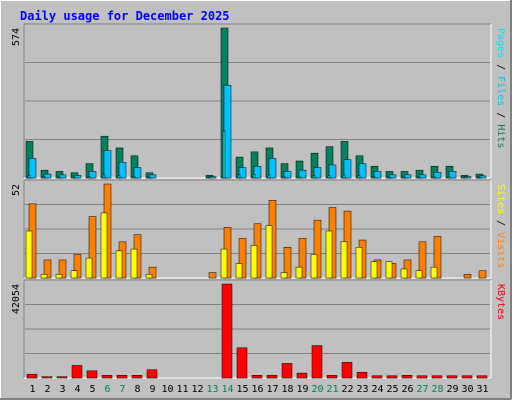 The image size is (512, 400). I want to click on x-tick-label-day-28: 28, so click(437, 389).